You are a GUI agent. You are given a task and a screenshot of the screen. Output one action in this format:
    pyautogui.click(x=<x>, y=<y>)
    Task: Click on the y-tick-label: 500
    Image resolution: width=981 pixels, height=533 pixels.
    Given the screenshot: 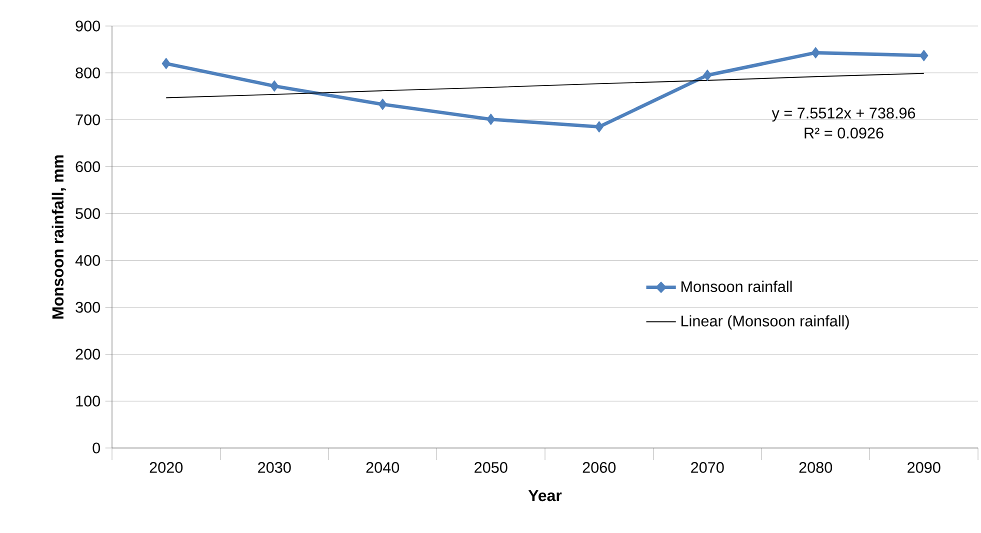 What is the action you would take?
    pyautogui.click(x=88, y=213)
    